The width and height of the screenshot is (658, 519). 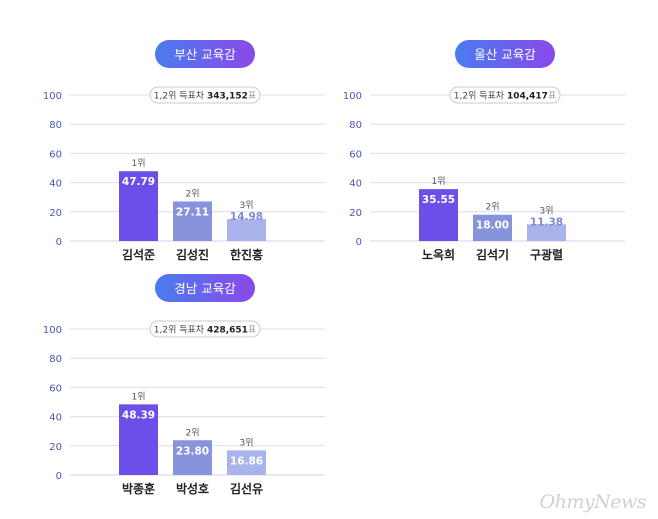 I want to click on category-label: 박종훈, so click(x=138, y=488).